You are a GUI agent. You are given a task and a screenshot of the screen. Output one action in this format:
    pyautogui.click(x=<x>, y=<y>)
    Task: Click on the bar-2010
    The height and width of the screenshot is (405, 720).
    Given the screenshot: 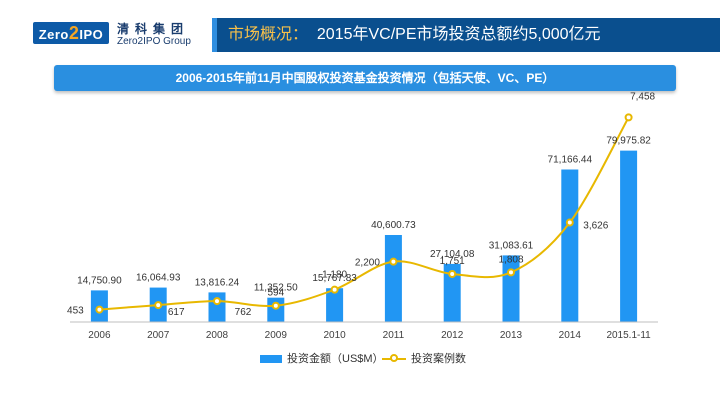 What is the action you would take?
    pyautogui.click(x=335, y=305)
    